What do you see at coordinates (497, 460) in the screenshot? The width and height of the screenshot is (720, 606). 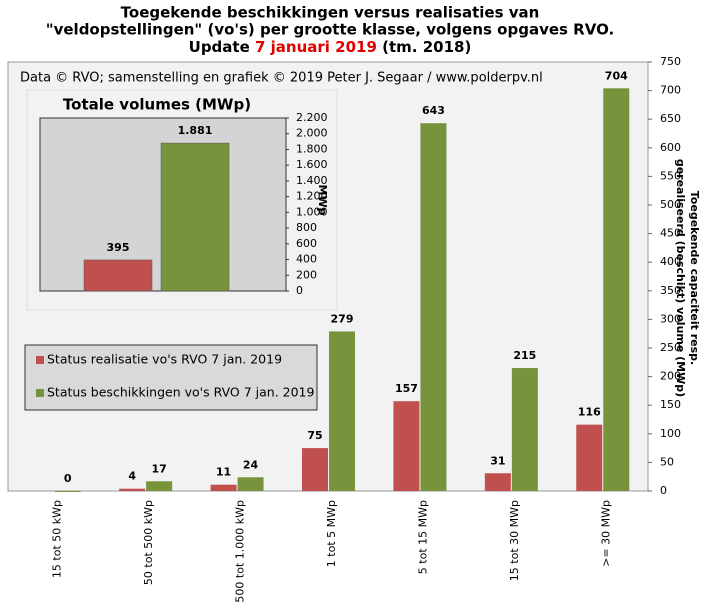 I see `value-label: 31` at bounding box center [497, 460].